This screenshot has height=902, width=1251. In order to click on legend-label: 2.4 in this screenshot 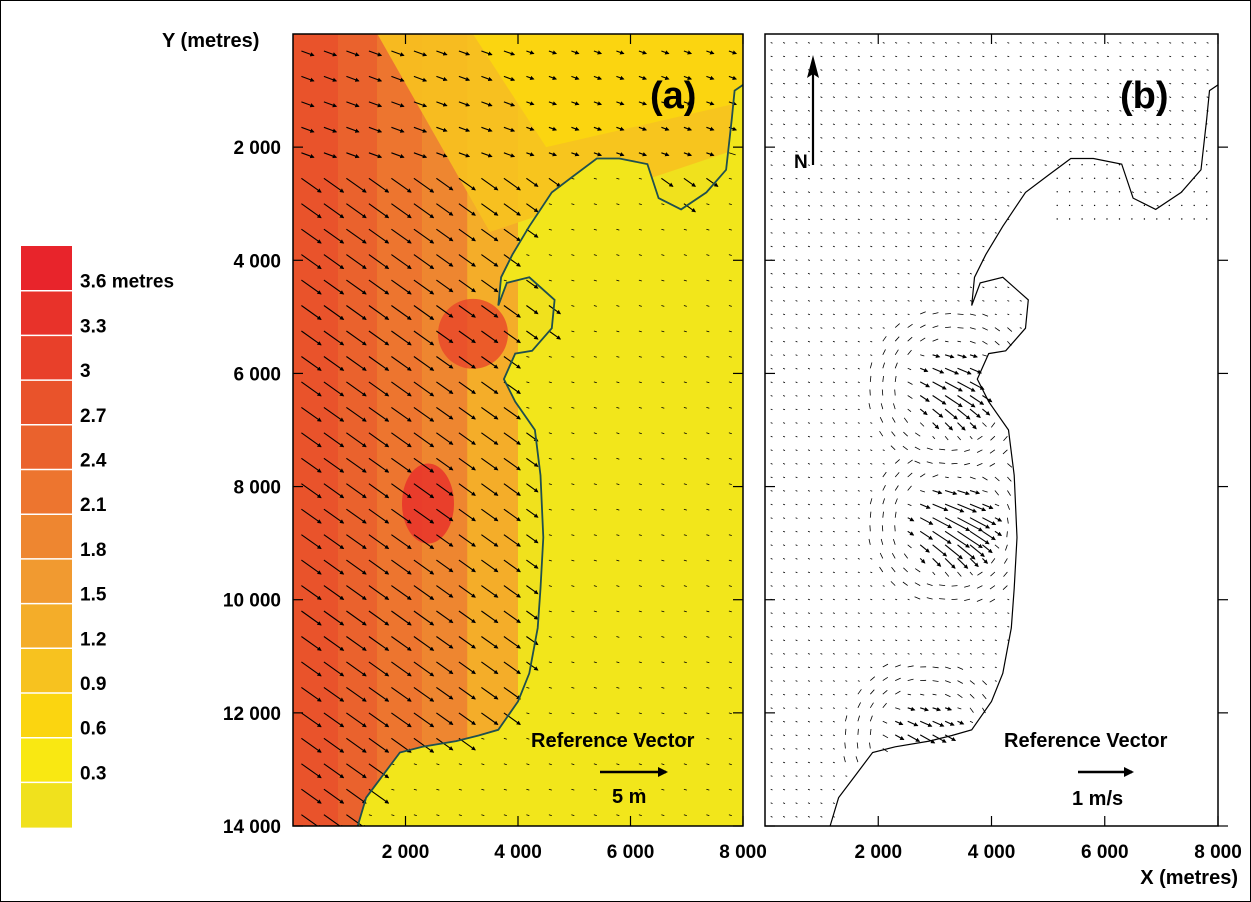, I will do `click(93, 461)`.